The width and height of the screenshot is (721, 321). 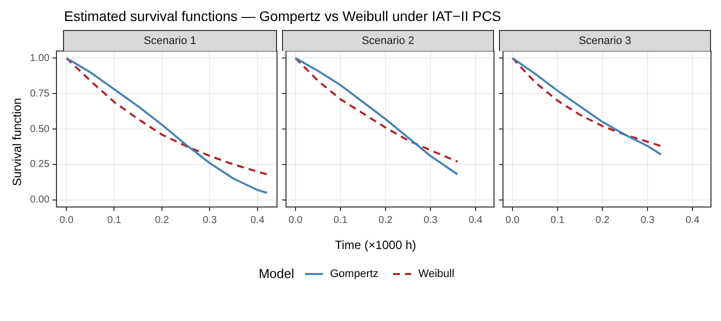 What do you see at coordinates (376, 245) in the screenshot?
I see `x-axis-title: Time (×1000 h)` at bounding box center [376, 245].